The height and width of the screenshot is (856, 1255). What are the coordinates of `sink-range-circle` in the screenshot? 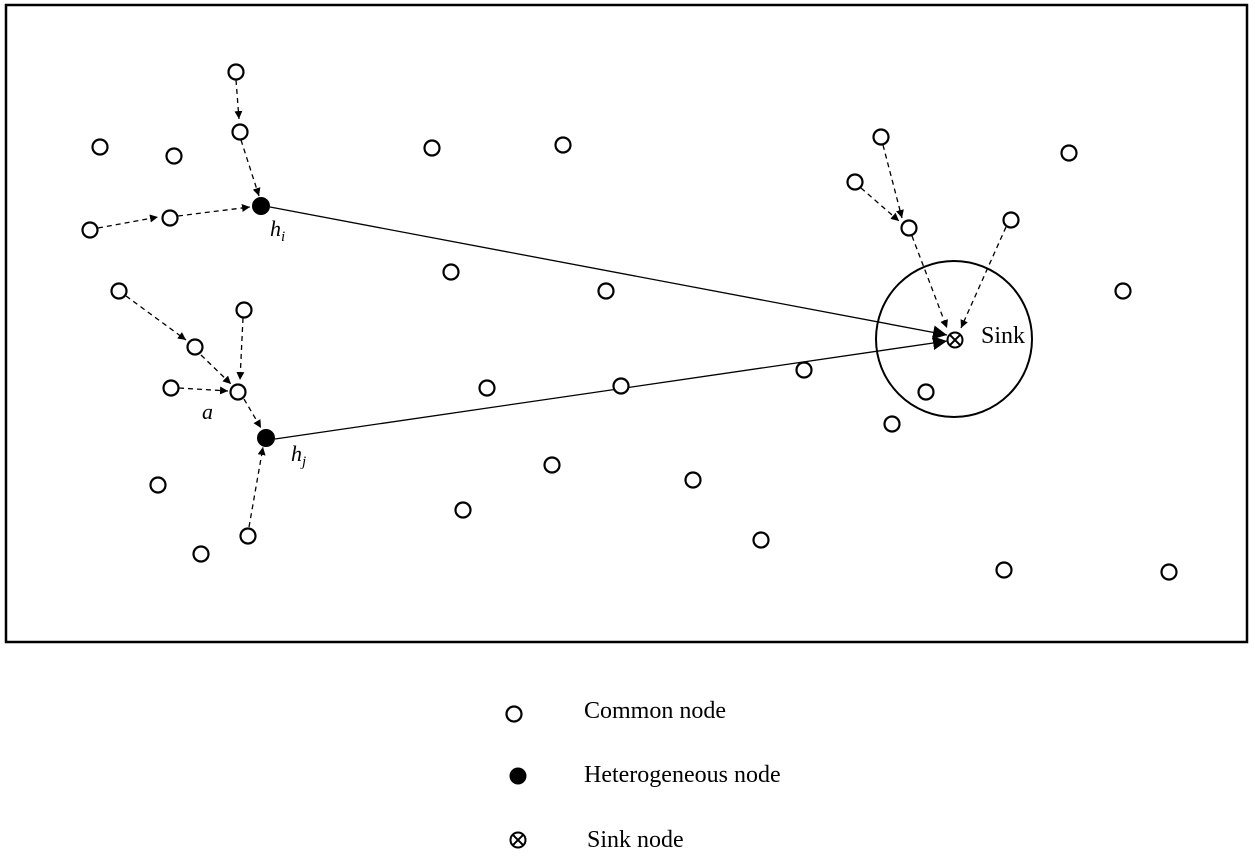 It's located at (954, 339).